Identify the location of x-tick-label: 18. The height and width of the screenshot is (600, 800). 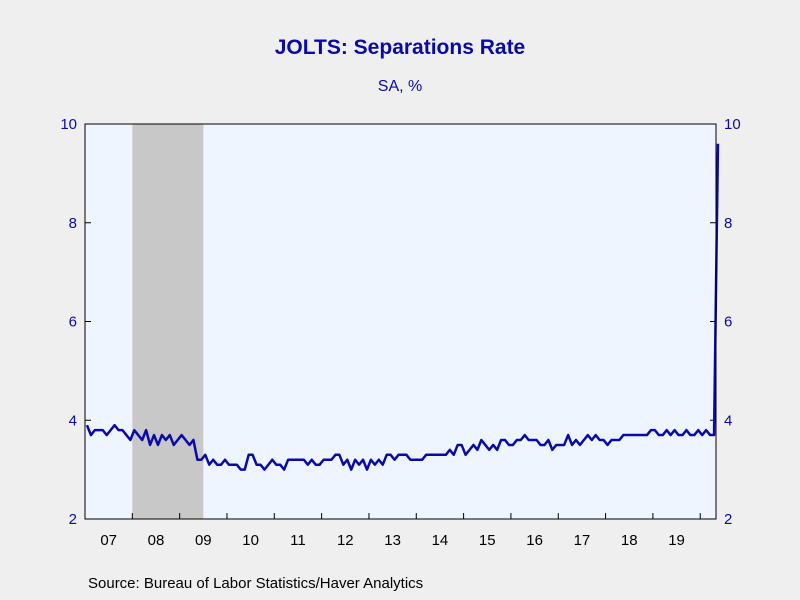
(629, 540).